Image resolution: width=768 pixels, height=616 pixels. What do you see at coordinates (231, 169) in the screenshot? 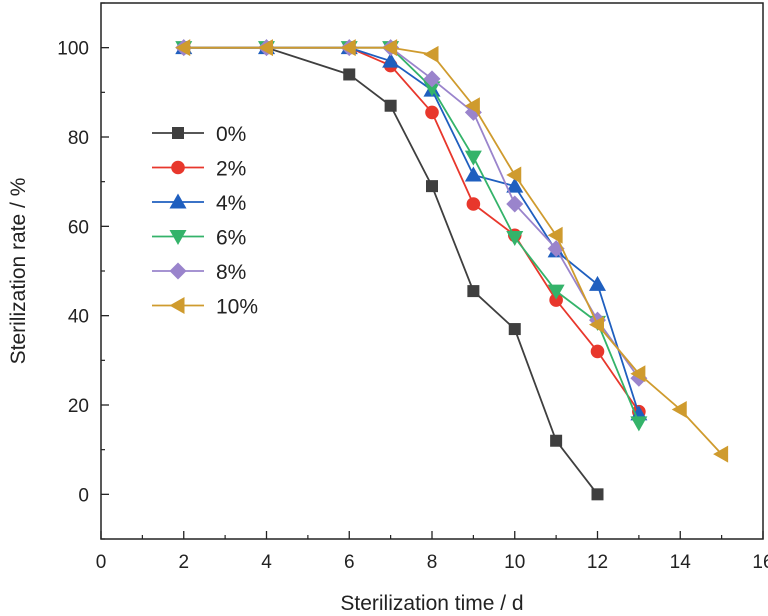
I see `legend-label-2pct: 2%` at bounding box center [231, 169].